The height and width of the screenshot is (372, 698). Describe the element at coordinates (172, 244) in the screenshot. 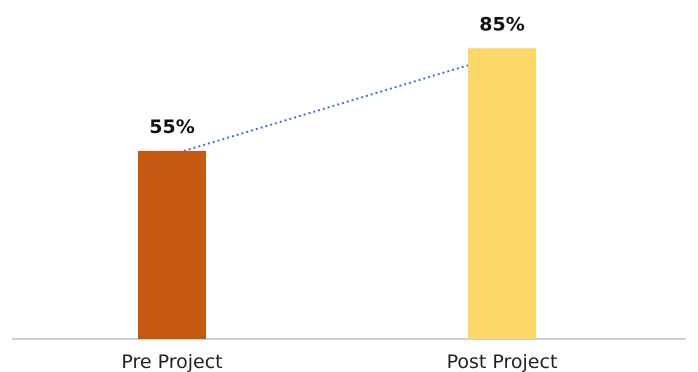

I see `bar-pre-project` at that location.